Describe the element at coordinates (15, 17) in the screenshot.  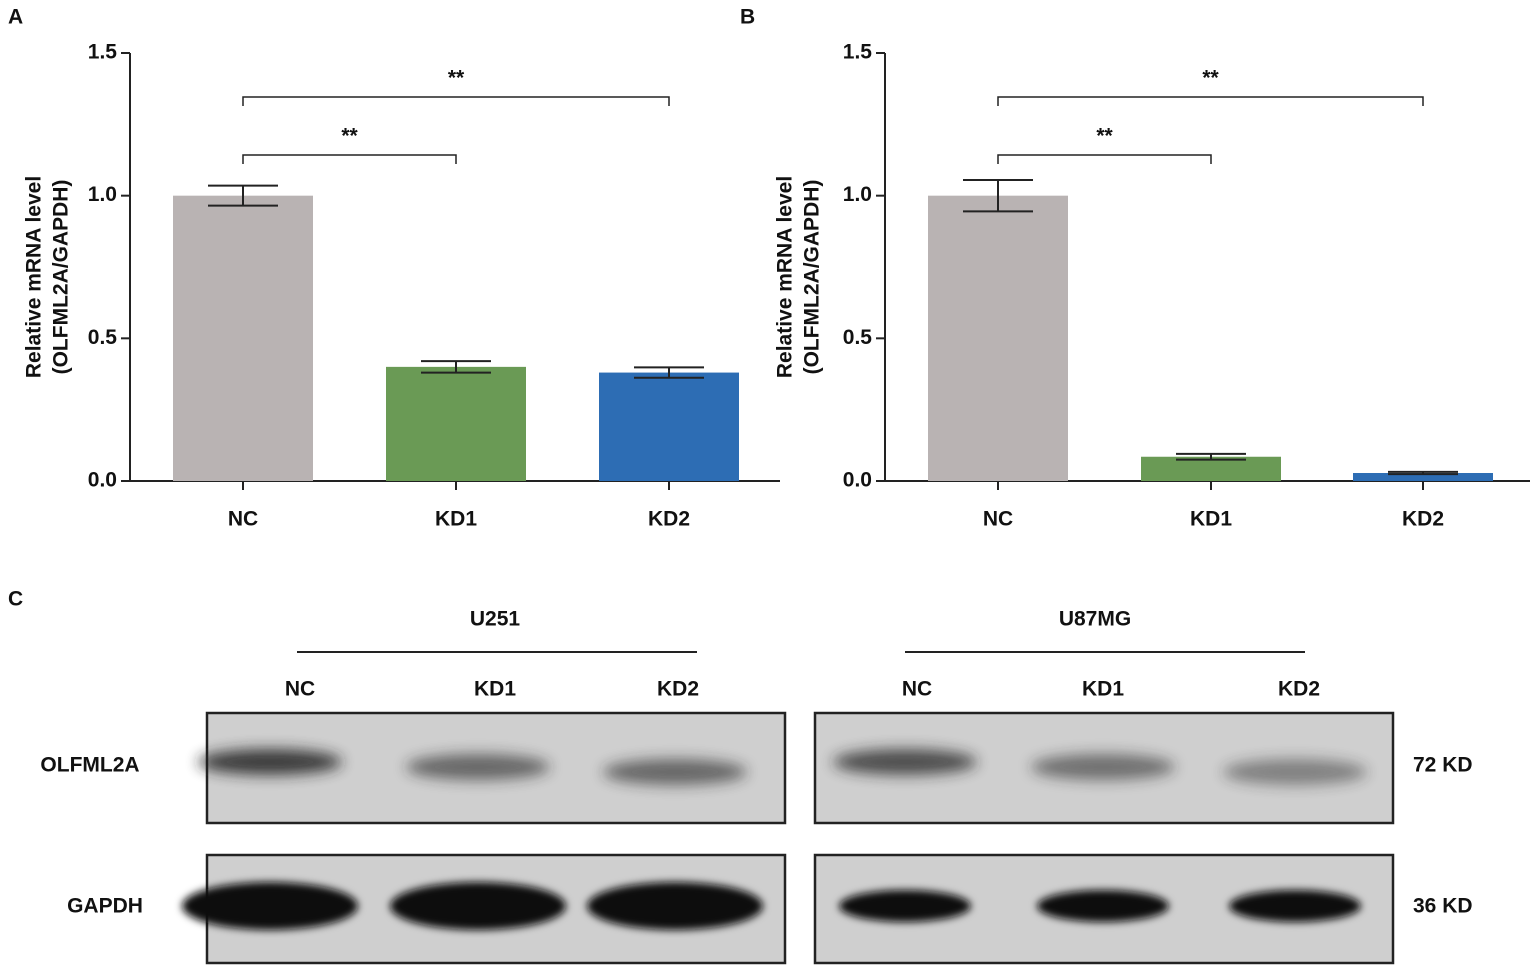
I see `panel-label: A` at that location.